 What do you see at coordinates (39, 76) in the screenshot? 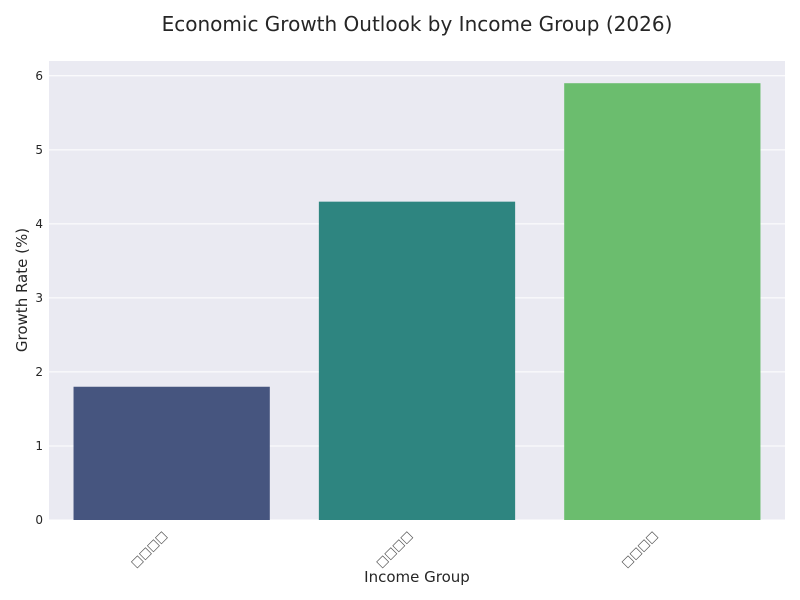
I see `y-tick-label: 6` at bounding box center [39, 76].